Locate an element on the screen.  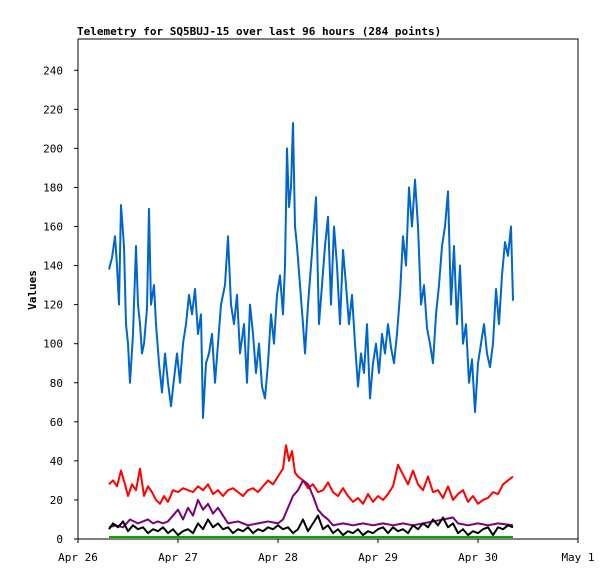
x-tick-label: May 1 is located at coordinates (577, 557).